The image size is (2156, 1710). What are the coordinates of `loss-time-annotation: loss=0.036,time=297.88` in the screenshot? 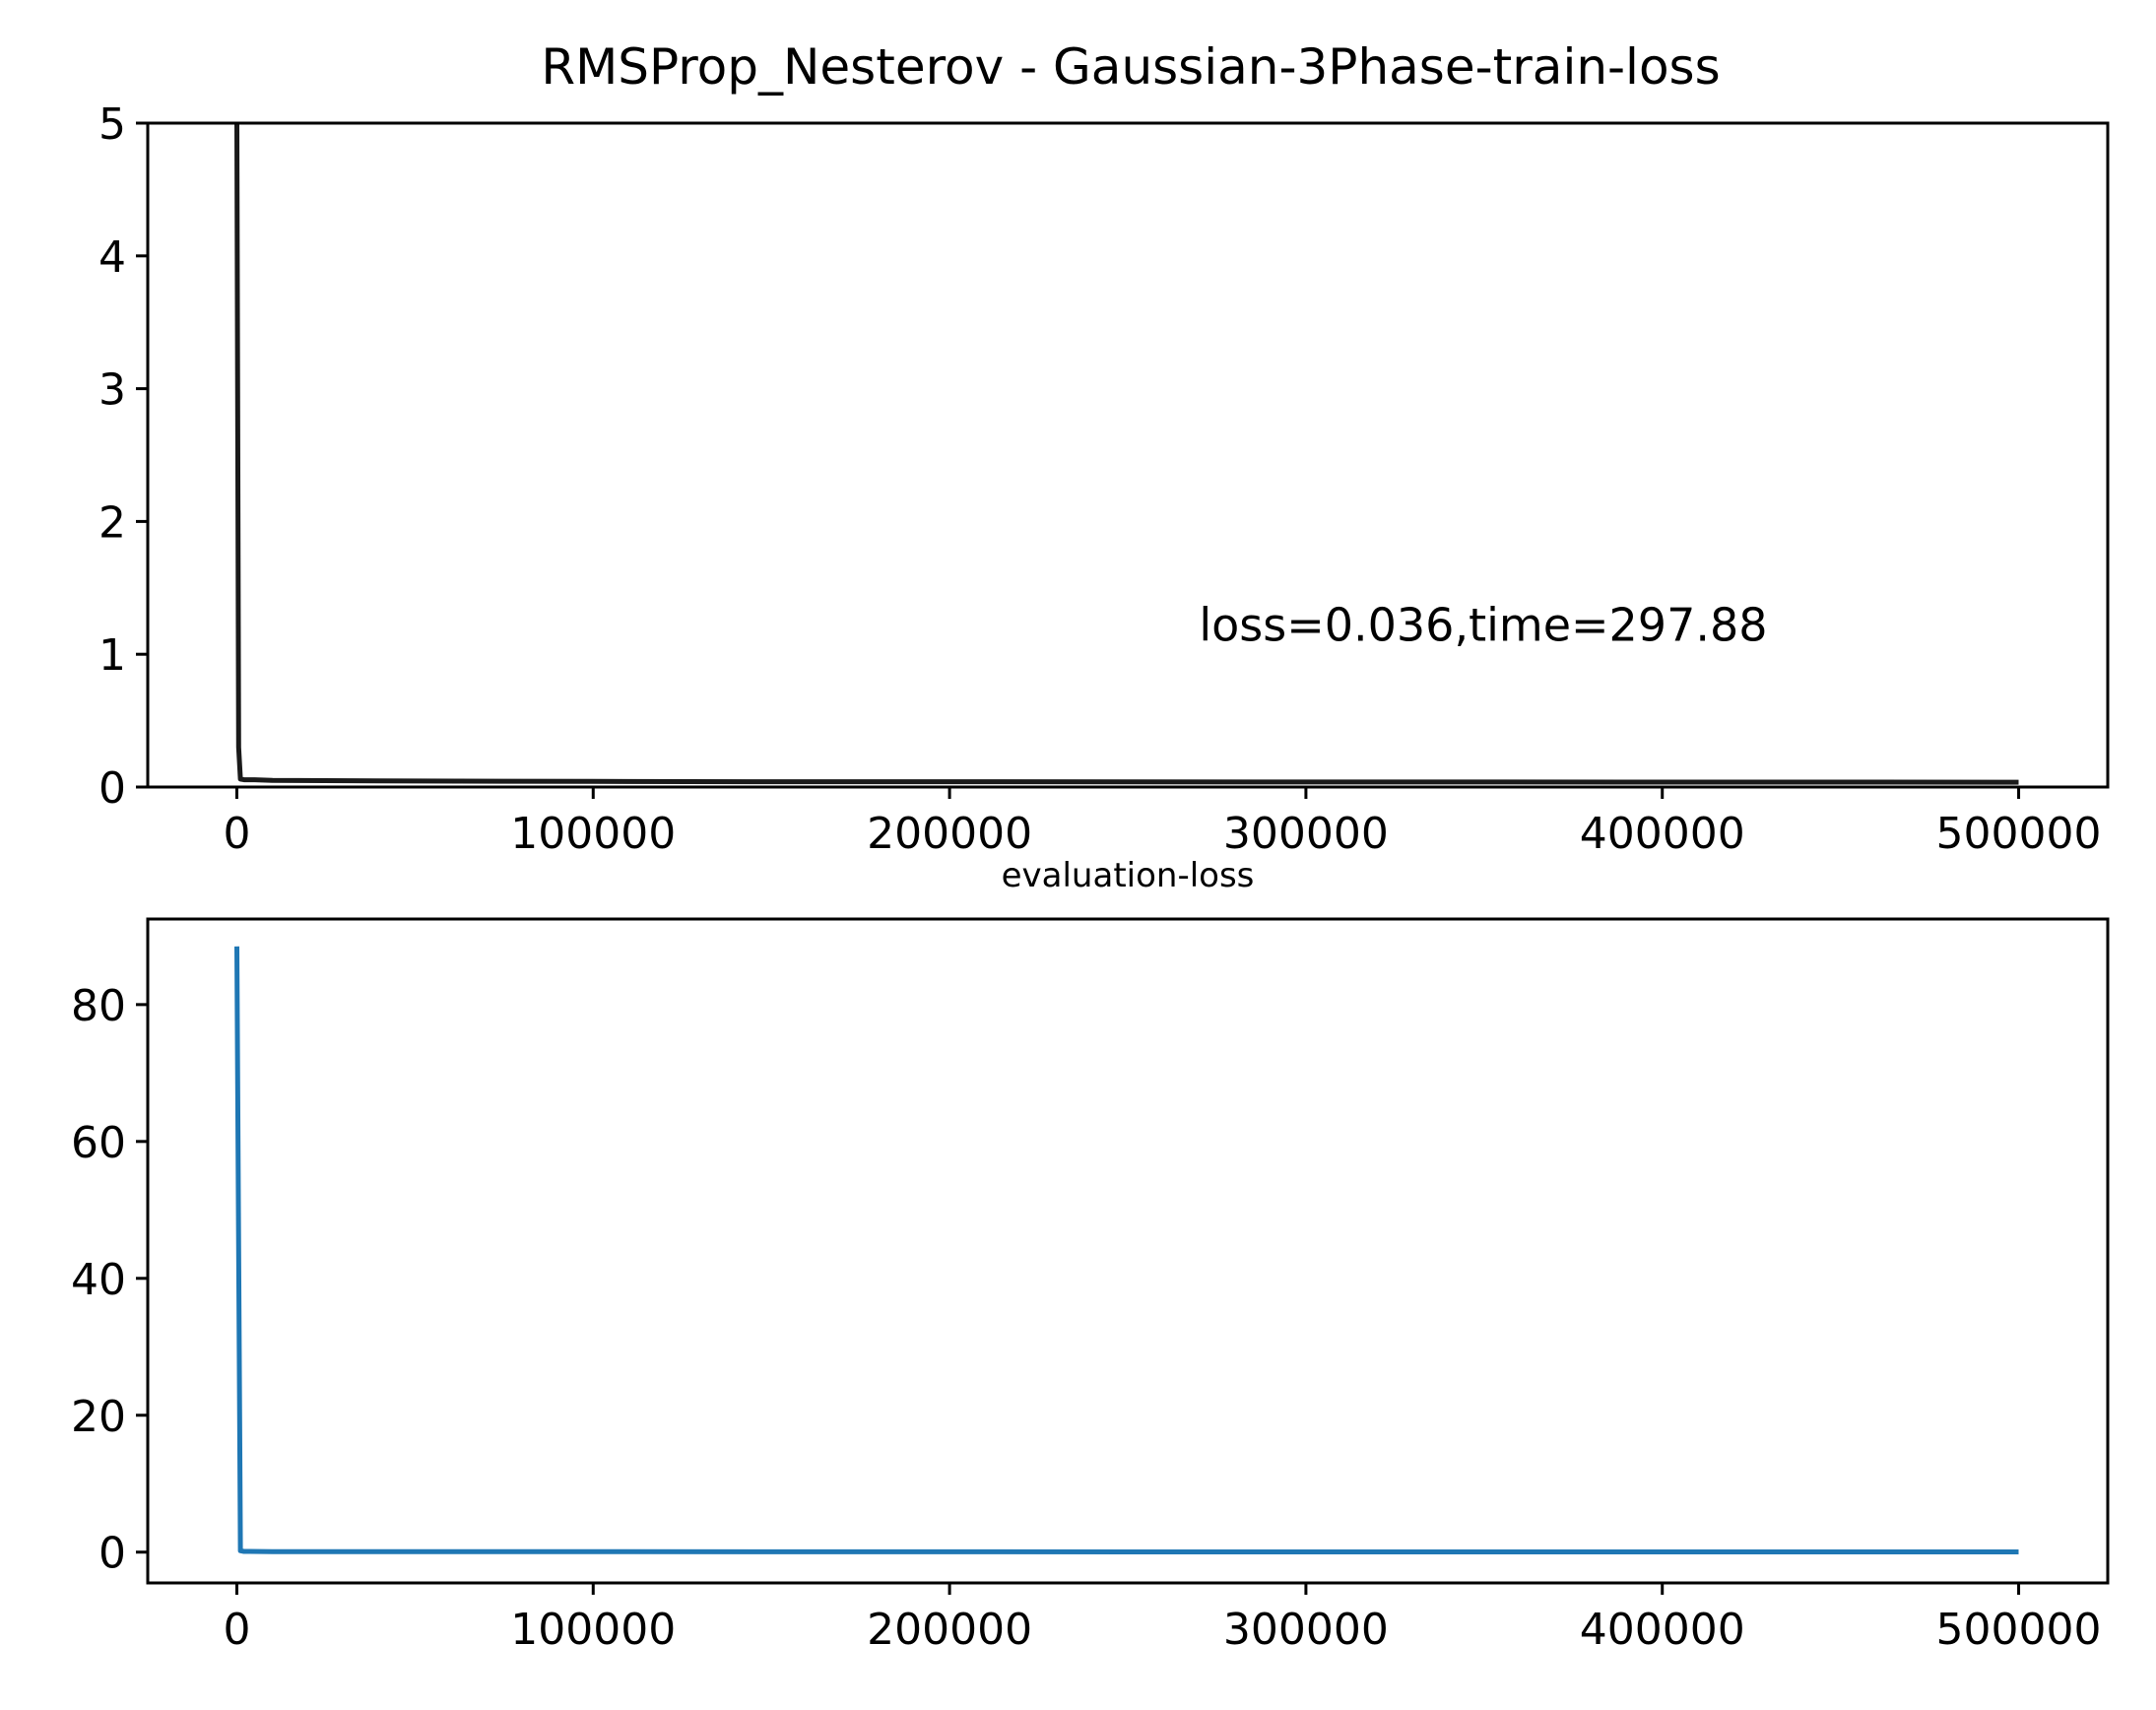 It's located at (1483, 625).